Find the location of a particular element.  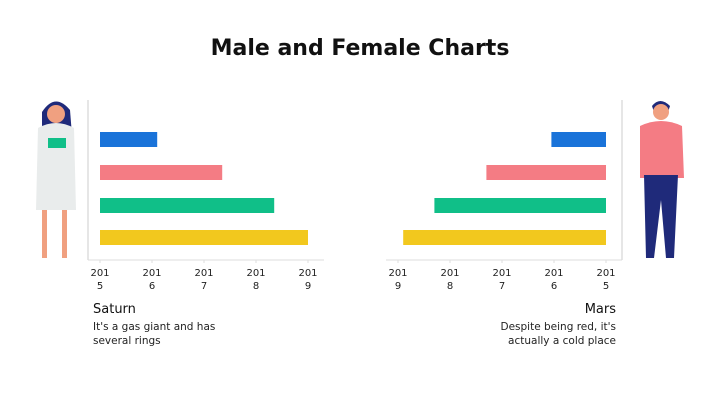

chart-name: Mars is located at coordinates (600, 309).